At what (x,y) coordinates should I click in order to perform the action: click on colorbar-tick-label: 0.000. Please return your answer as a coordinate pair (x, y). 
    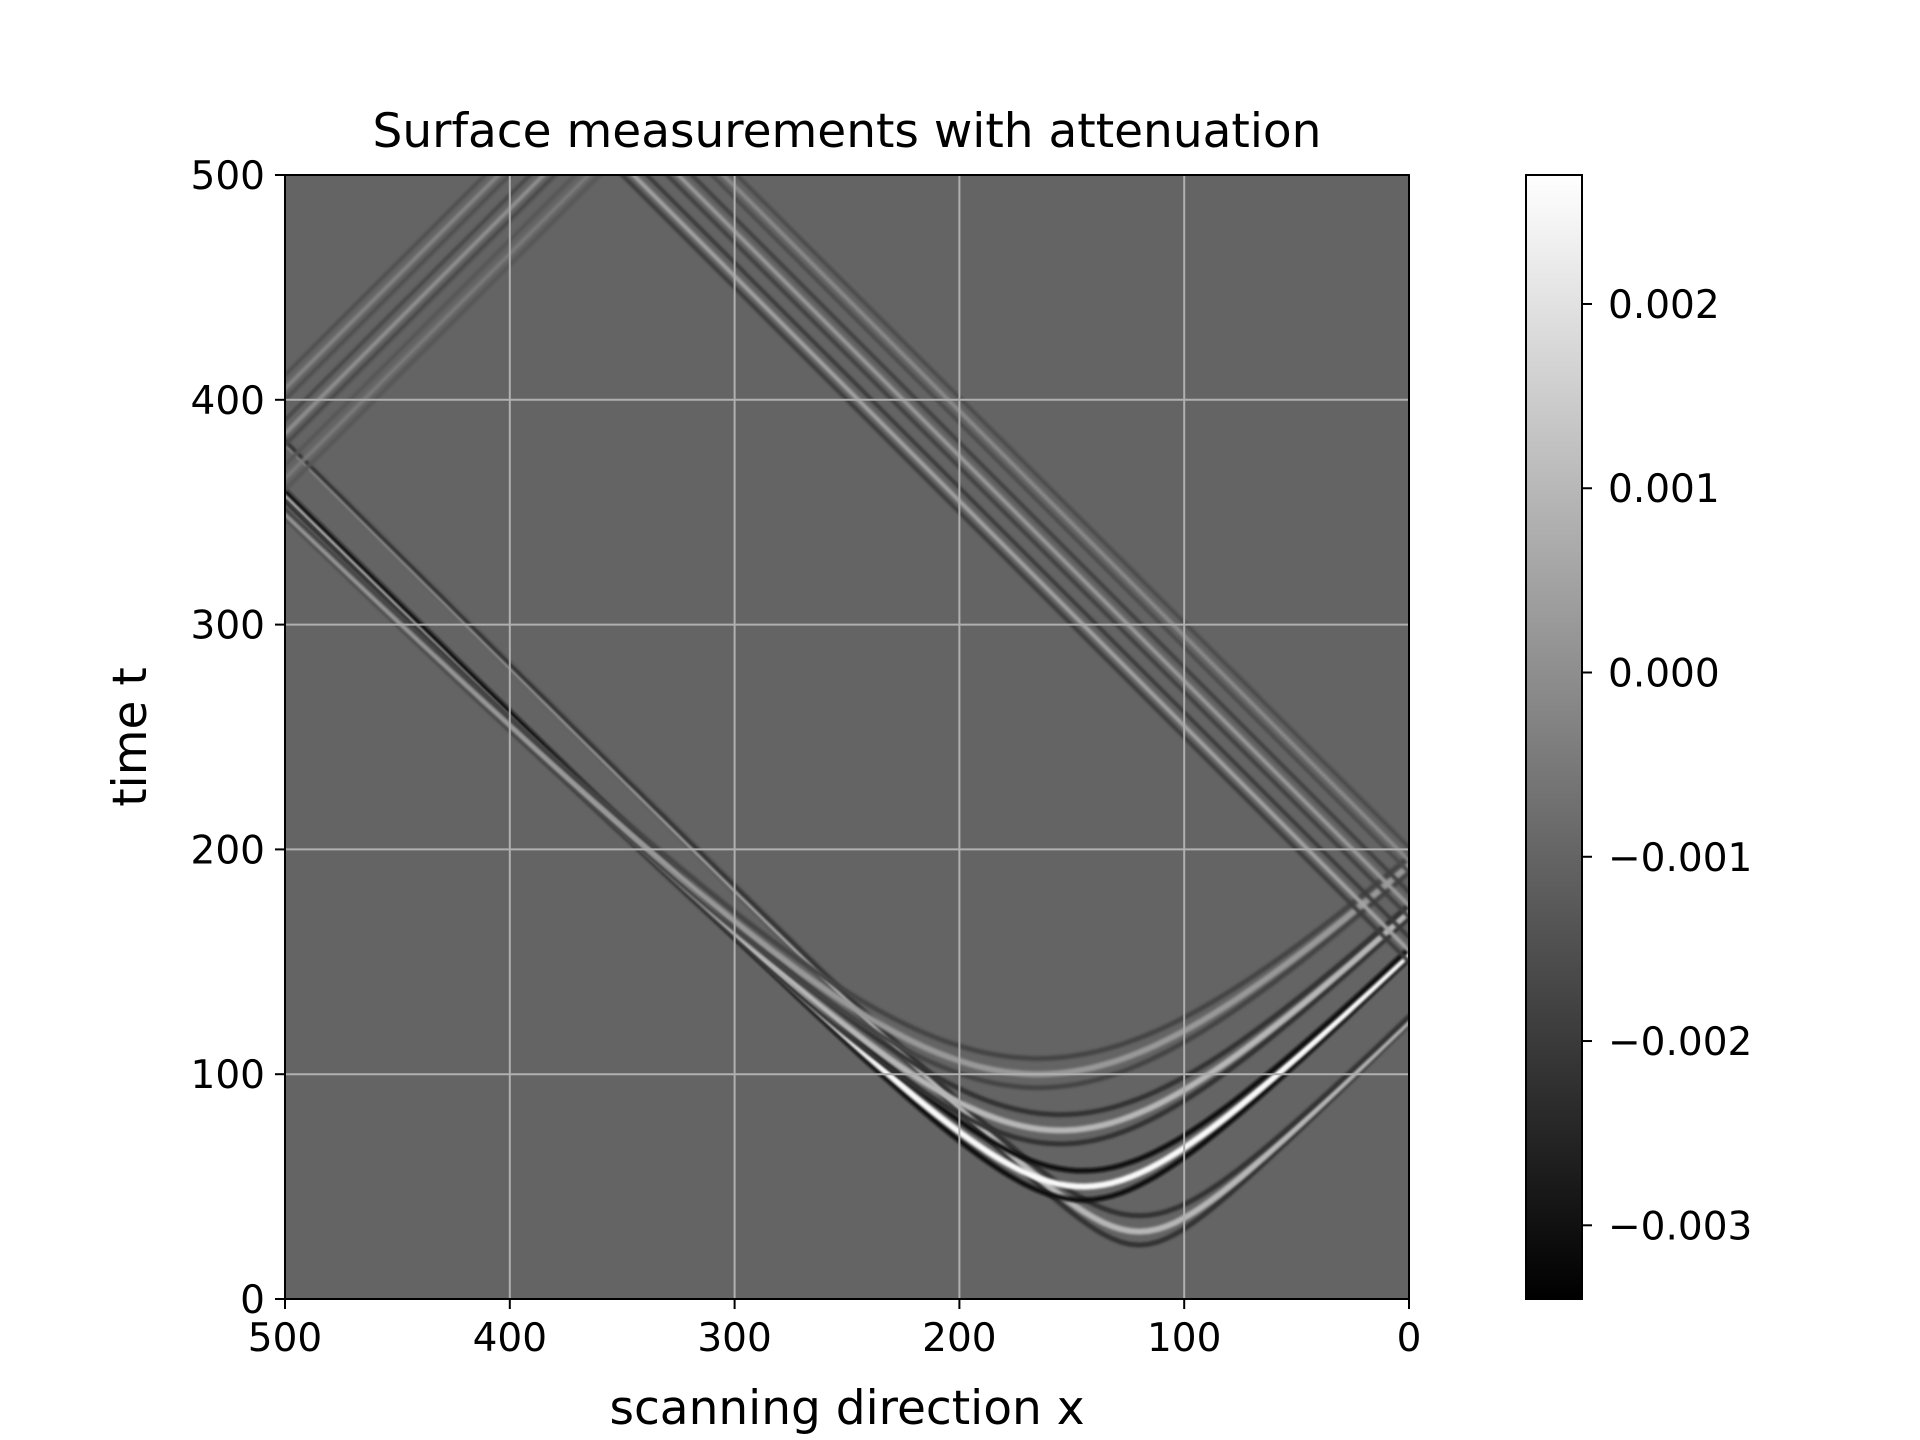
    Looking at the image, I should click on (1664, 674).